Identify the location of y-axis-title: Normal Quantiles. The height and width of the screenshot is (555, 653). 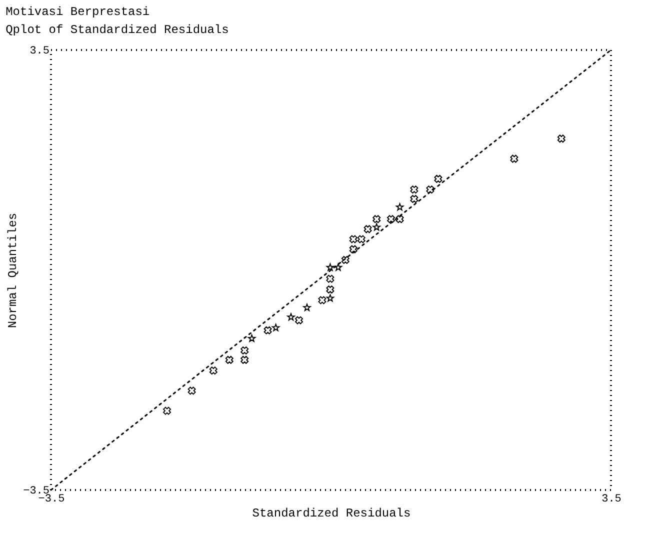
(13, 270).